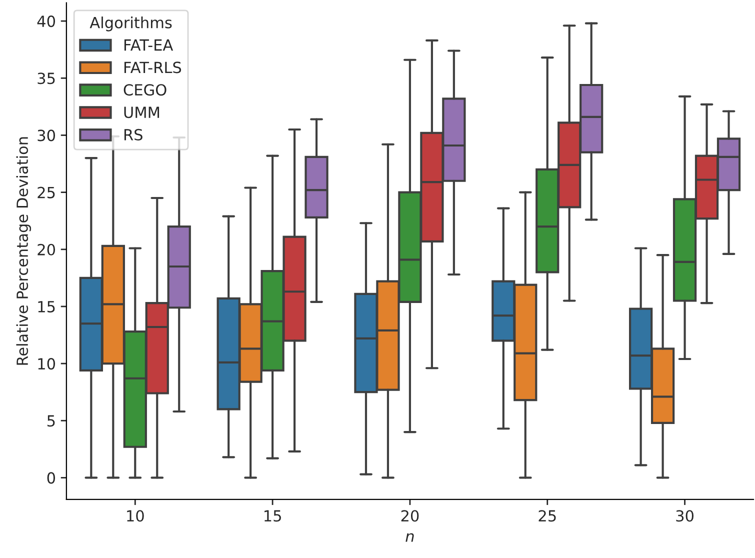 This screenshot has height=558, width=755. Describe the element at coordinates (46, 192) in the screenshot. I see `y-tick-label: 25` at that location.